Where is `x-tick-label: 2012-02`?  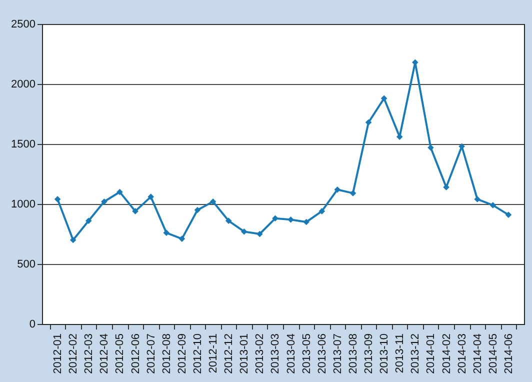 x-tick-label: 2012-02 is located at coordinates (74, 354).